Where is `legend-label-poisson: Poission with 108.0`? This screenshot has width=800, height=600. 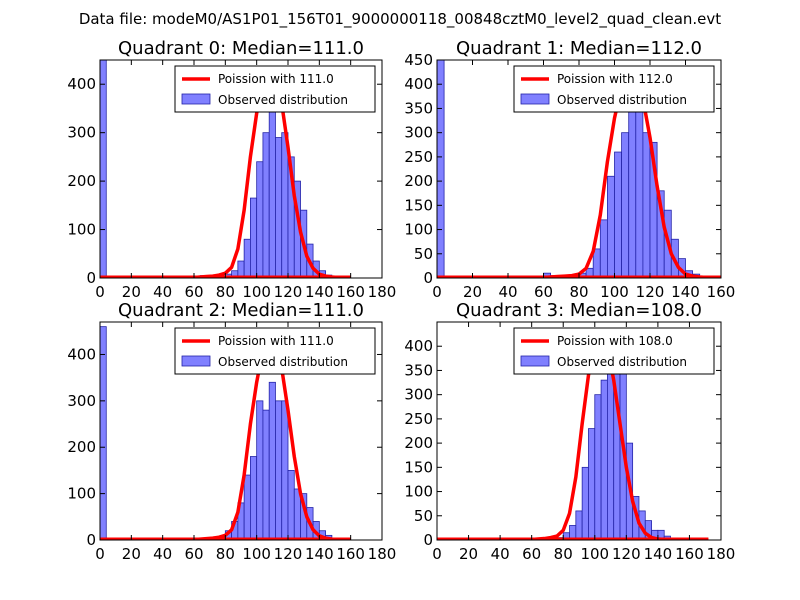 legend-label-poisson: Poission with 108.0 is located at coordinates (615, 341).